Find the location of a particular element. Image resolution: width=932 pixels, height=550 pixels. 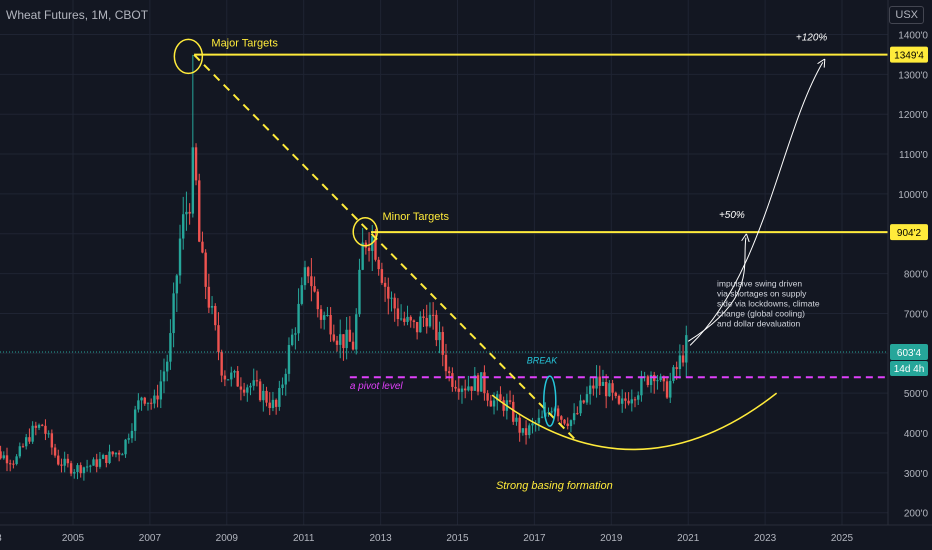

price-tick-label: 400'0 is located at coordinates (916, 434).